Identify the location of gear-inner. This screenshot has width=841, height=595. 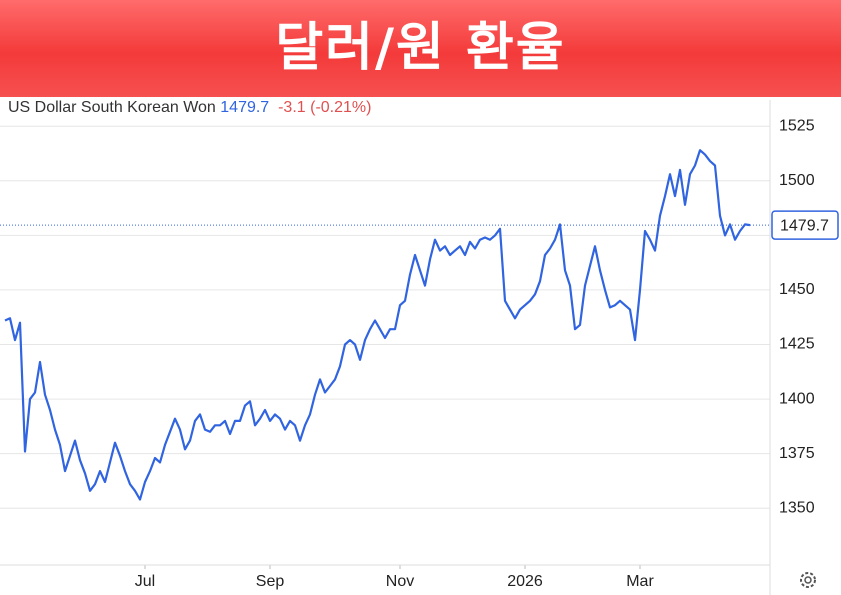
(808, 580).